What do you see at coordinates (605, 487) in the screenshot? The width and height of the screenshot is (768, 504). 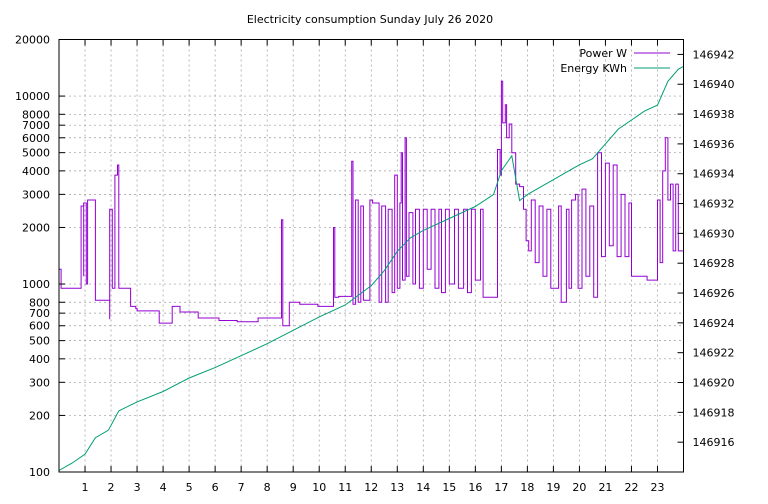 I see `x-tick-label: 21` at bounding box center [605, 487].